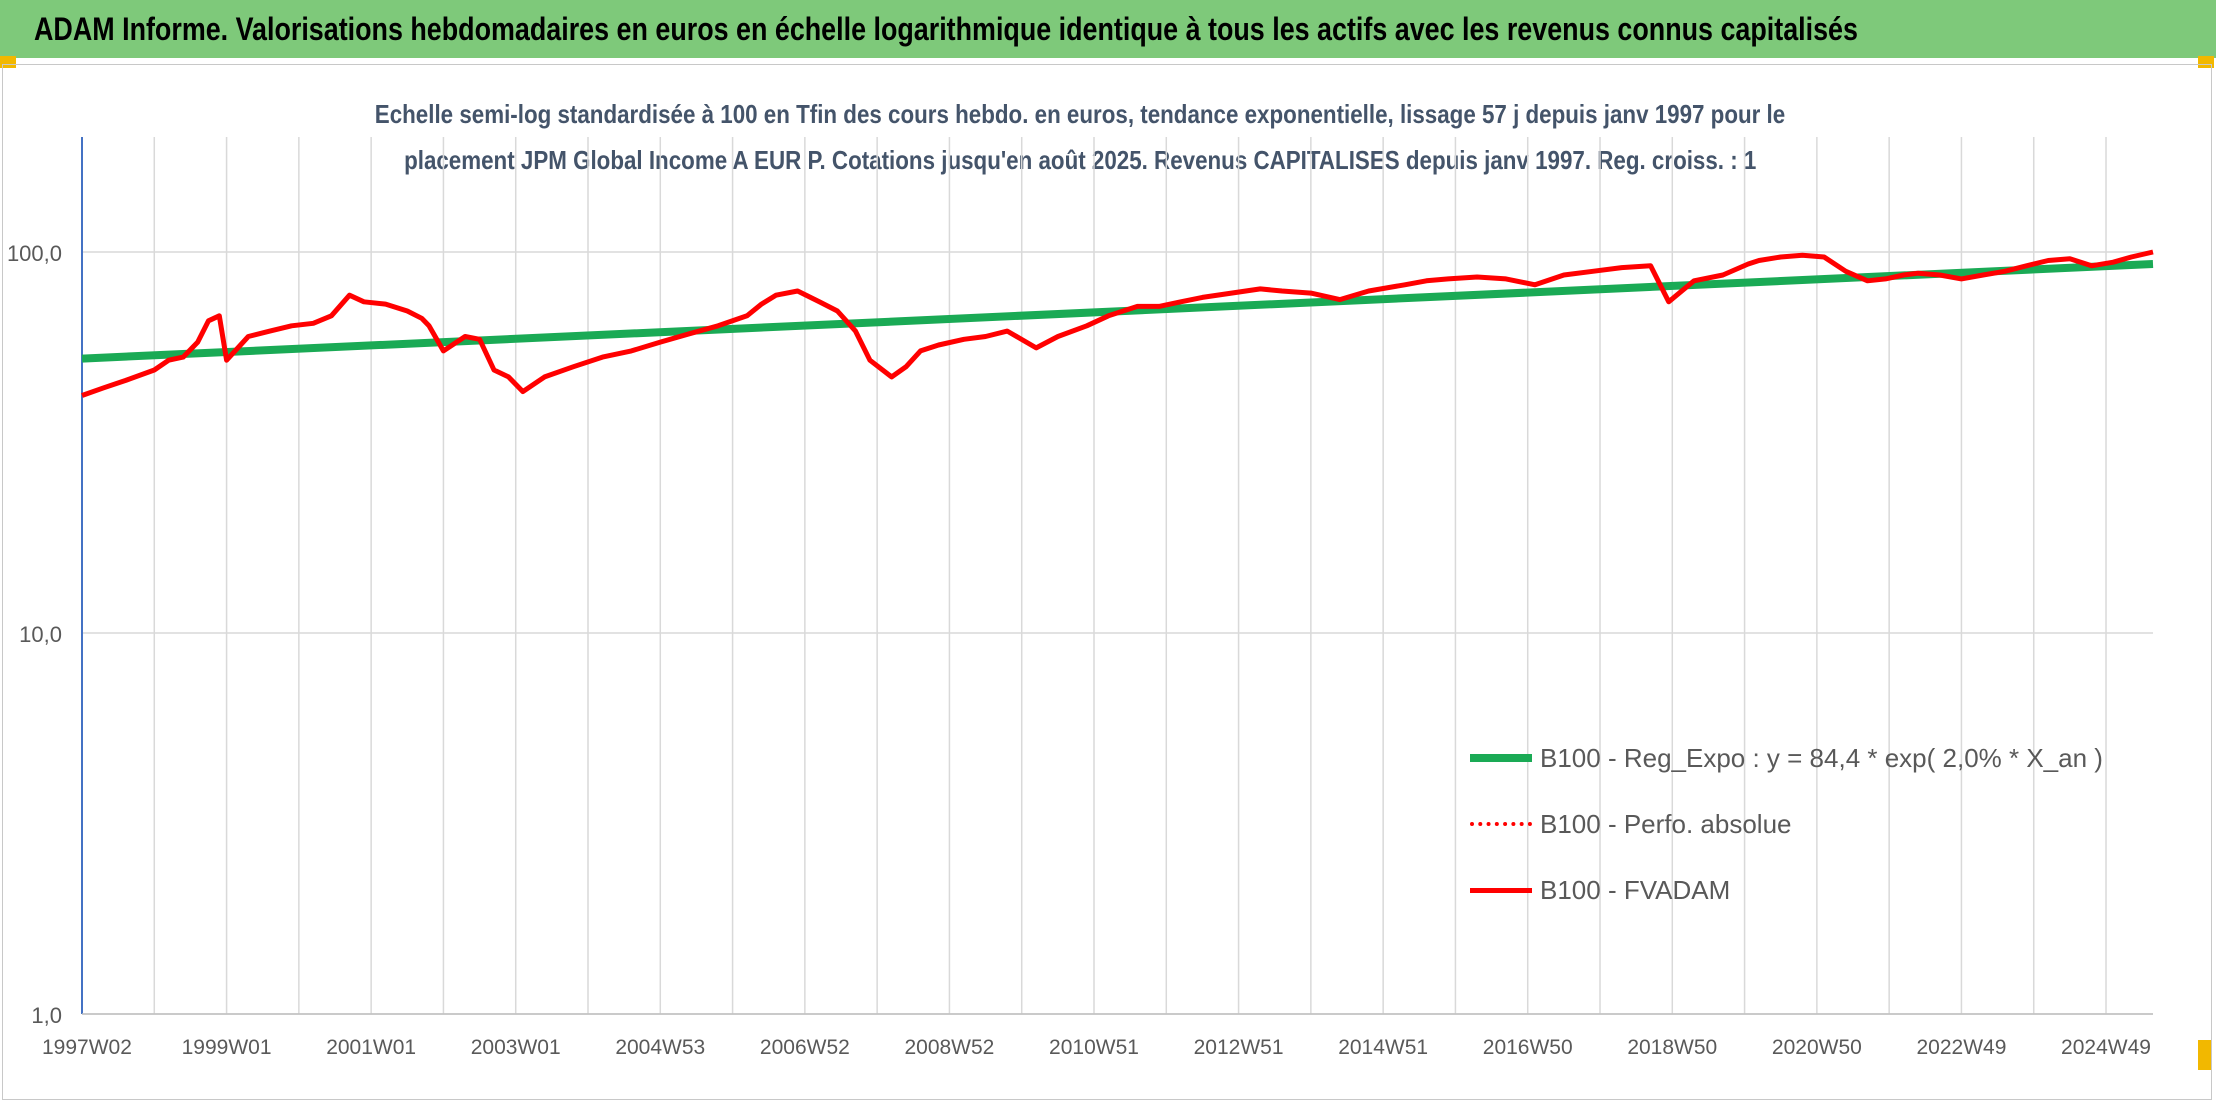  Describe the element at coordinates (2106, 1047) in the screenshot. I see `x-tick-label: 2024W49` at that location.